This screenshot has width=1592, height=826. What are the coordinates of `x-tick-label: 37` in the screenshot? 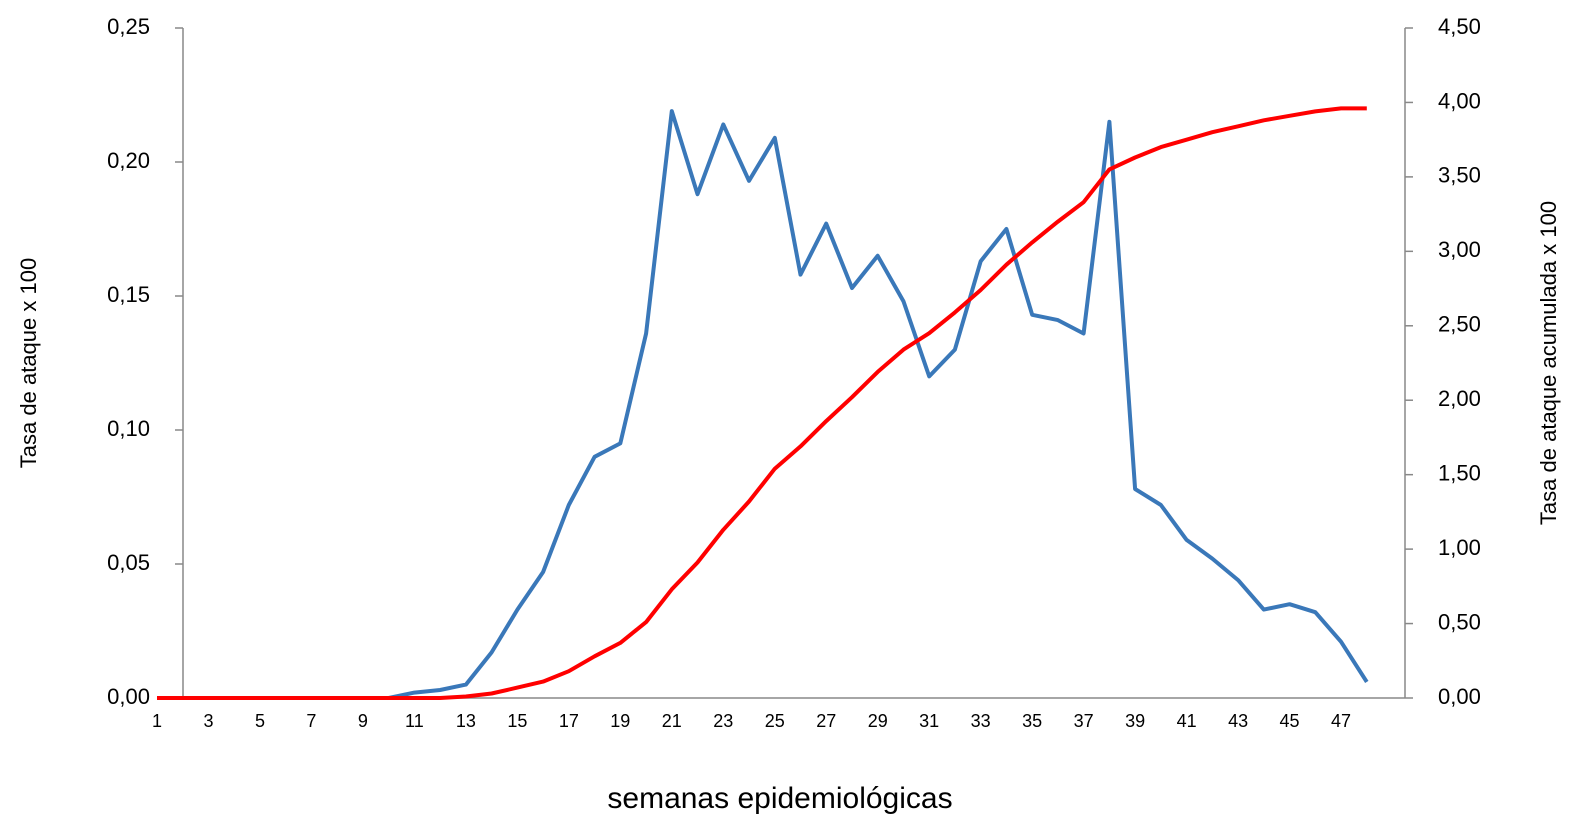 It's located at (1084, 721).